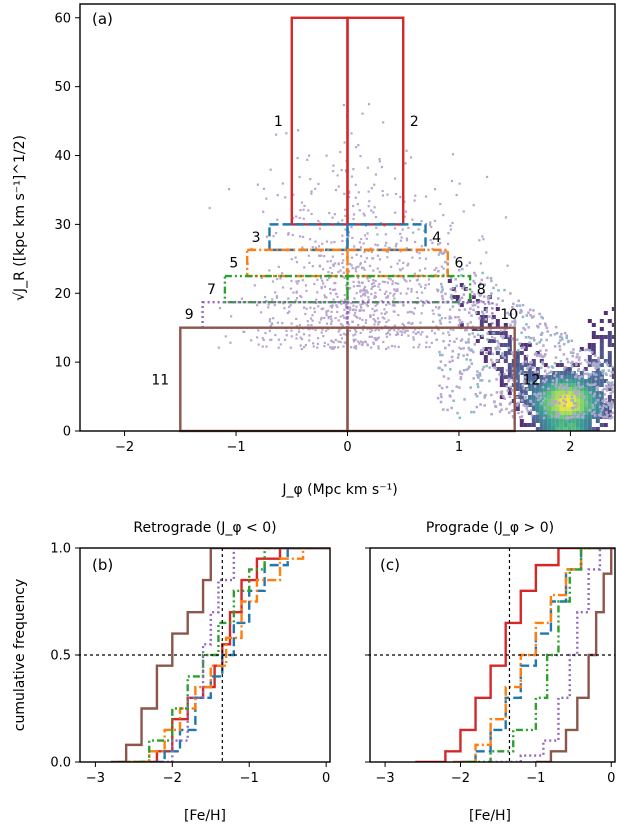 Image resolution: width=617 pixels, height=829 pixels. What do you see at coordinates (414, 122) in the screenshot?
I see `region-label-2: 2` at bounding box center [414, 122].